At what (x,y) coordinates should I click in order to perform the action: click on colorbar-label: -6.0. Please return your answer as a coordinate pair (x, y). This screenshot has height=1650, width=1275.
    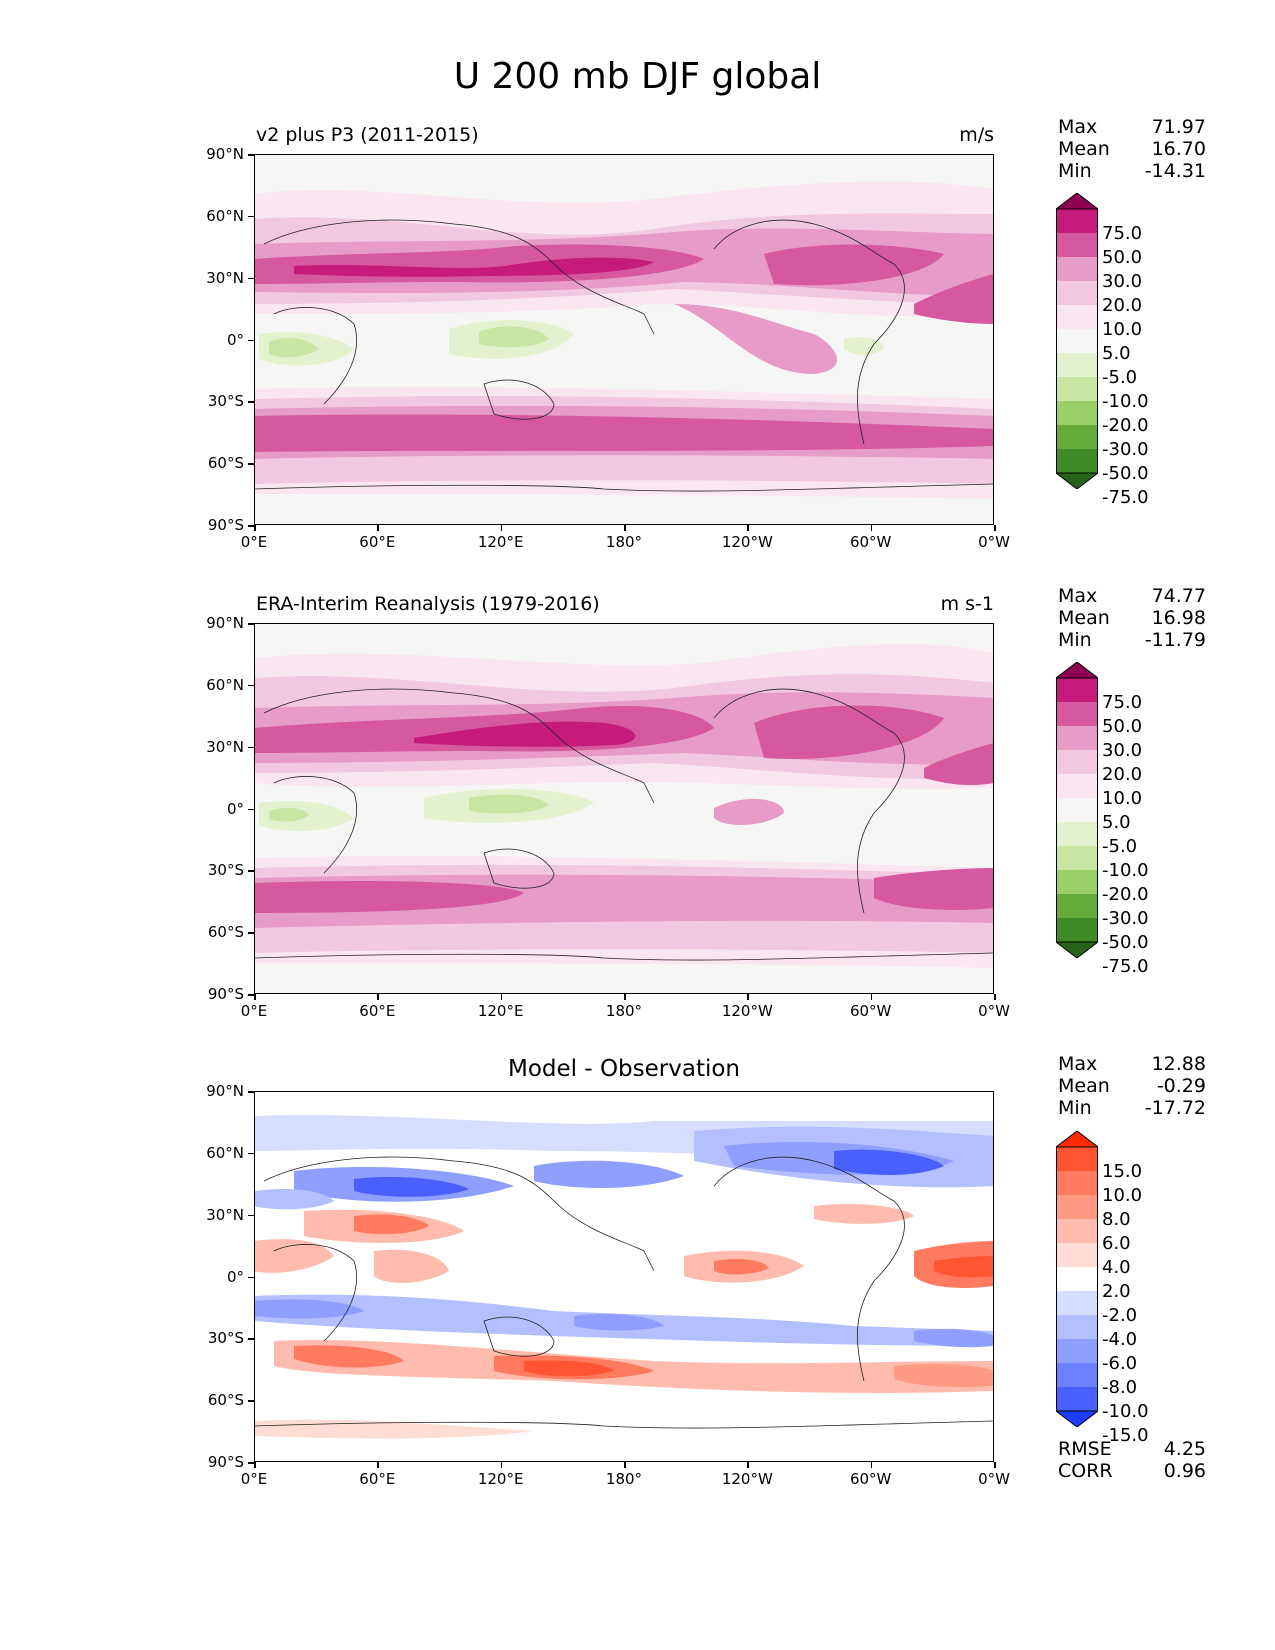
    Looking at the image, I should click on (1120, 1363).